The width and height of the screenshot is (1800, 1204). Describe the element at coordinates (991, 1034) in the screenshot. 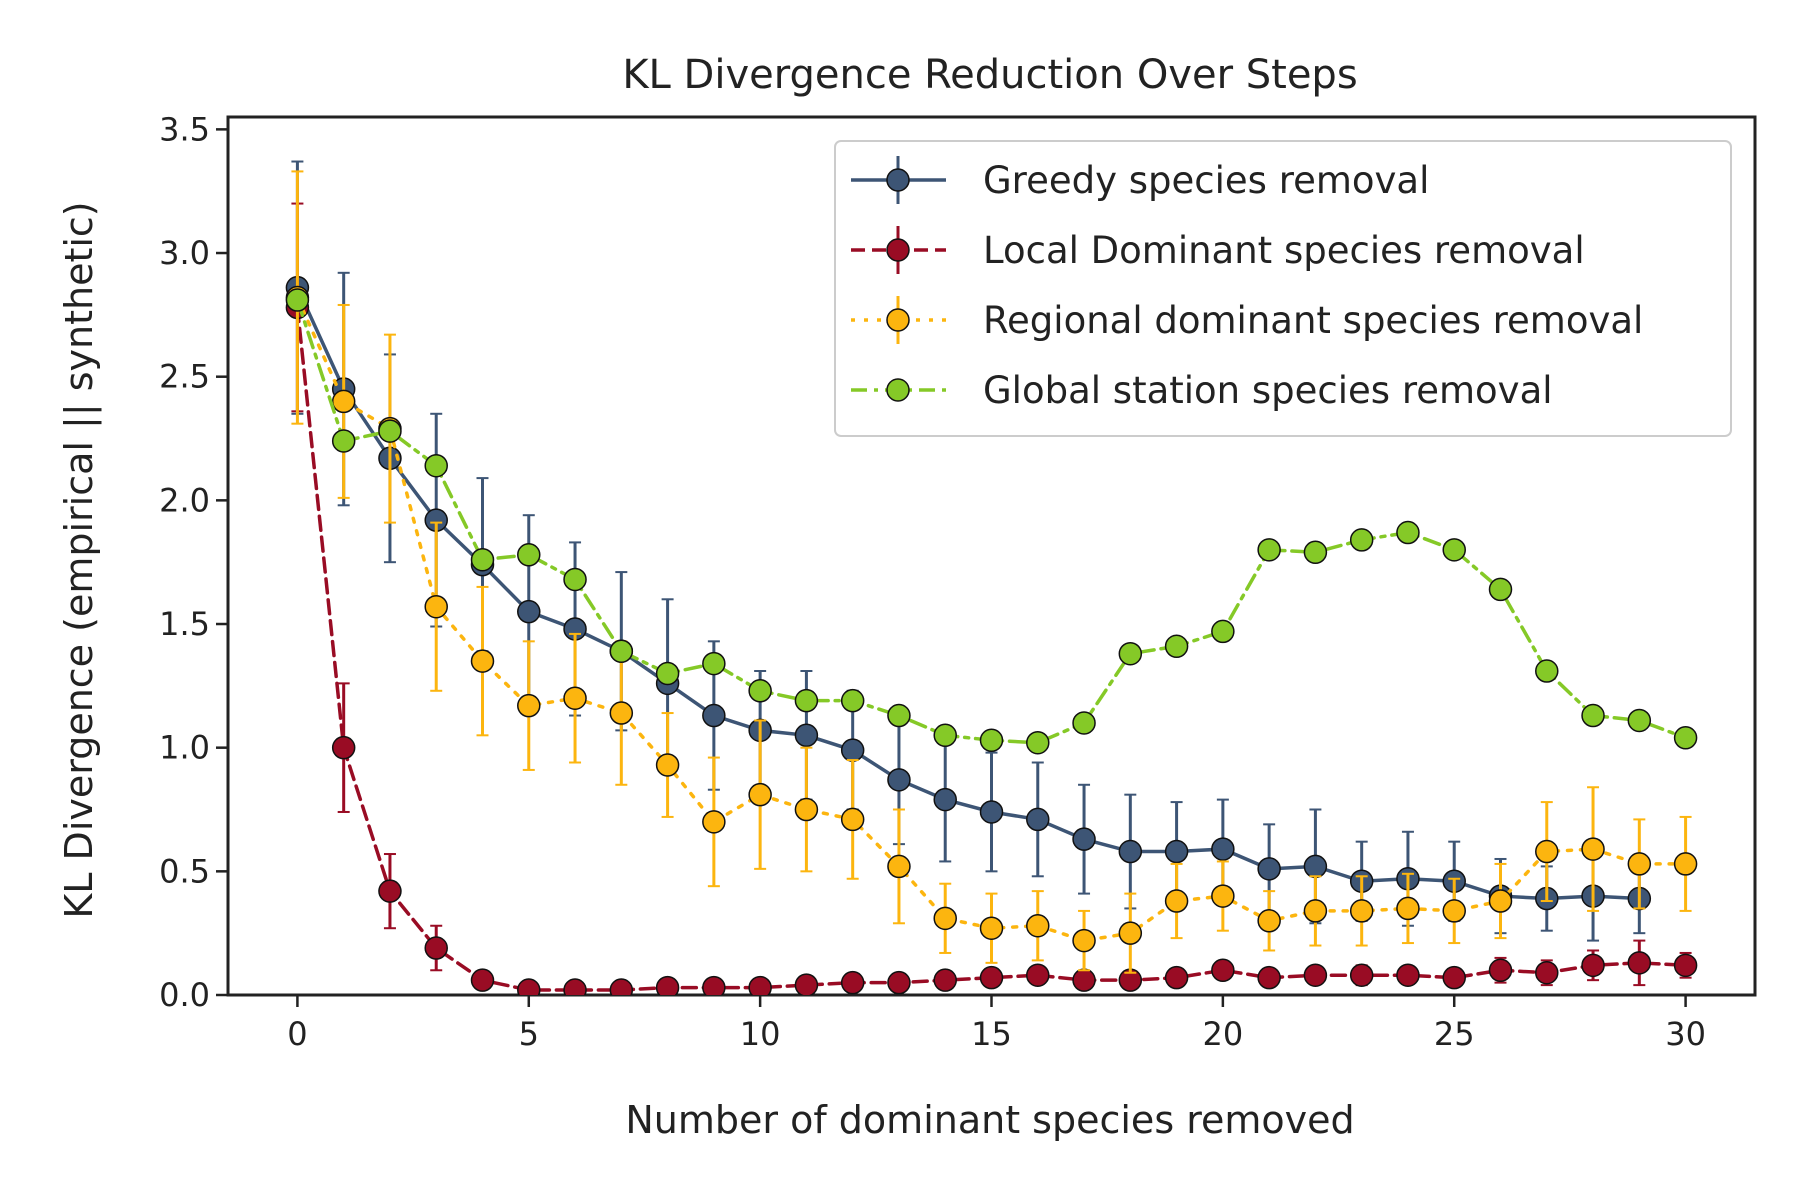

I see `x-tick-label: 15` at that location.